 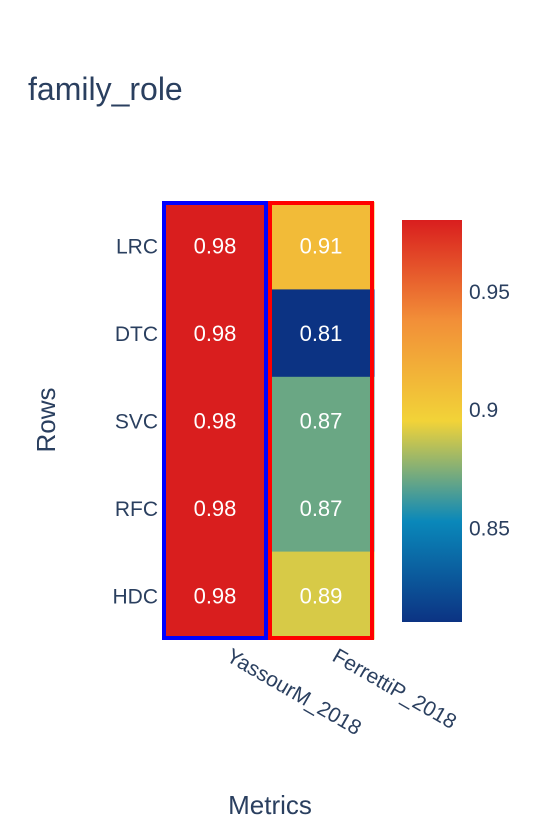 I want to click on colorbar-tick-label: 0.95, so click(x=489, y=292).